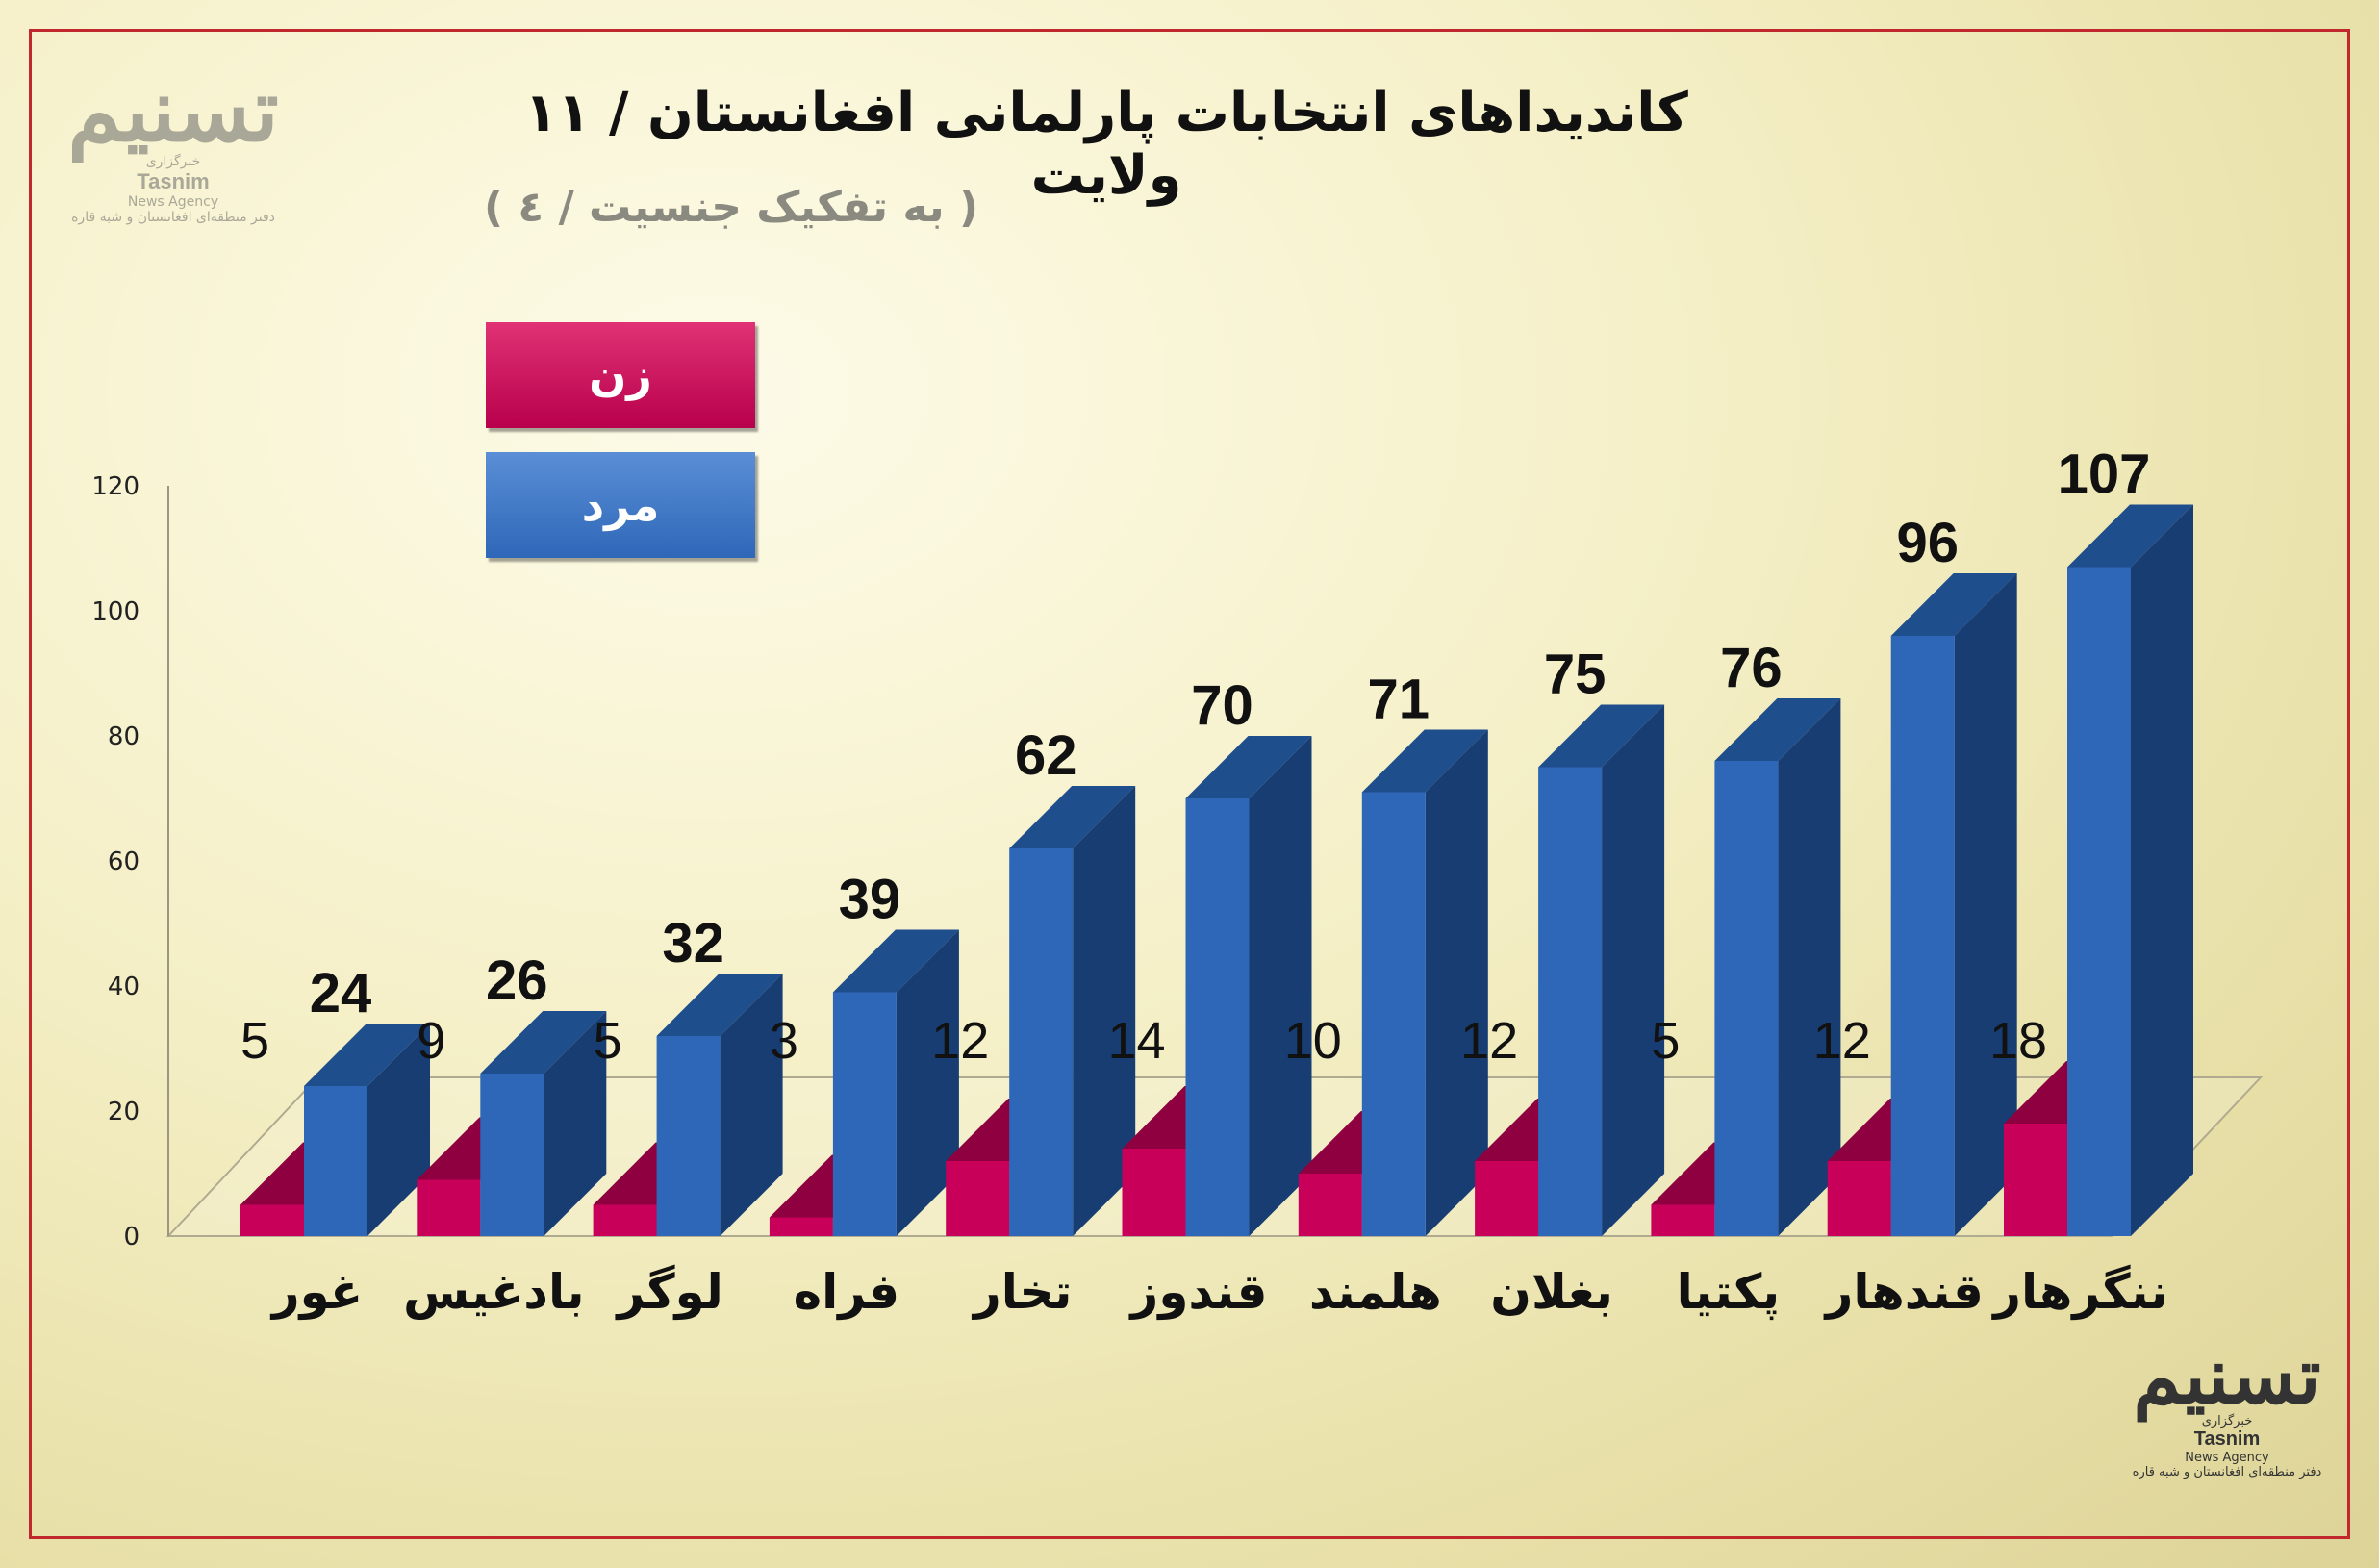 The image size is (2379, 1568). Describe the element at coordinates (1136, 1041) in the screenshot. I see `data-label-female: 14` at that location.